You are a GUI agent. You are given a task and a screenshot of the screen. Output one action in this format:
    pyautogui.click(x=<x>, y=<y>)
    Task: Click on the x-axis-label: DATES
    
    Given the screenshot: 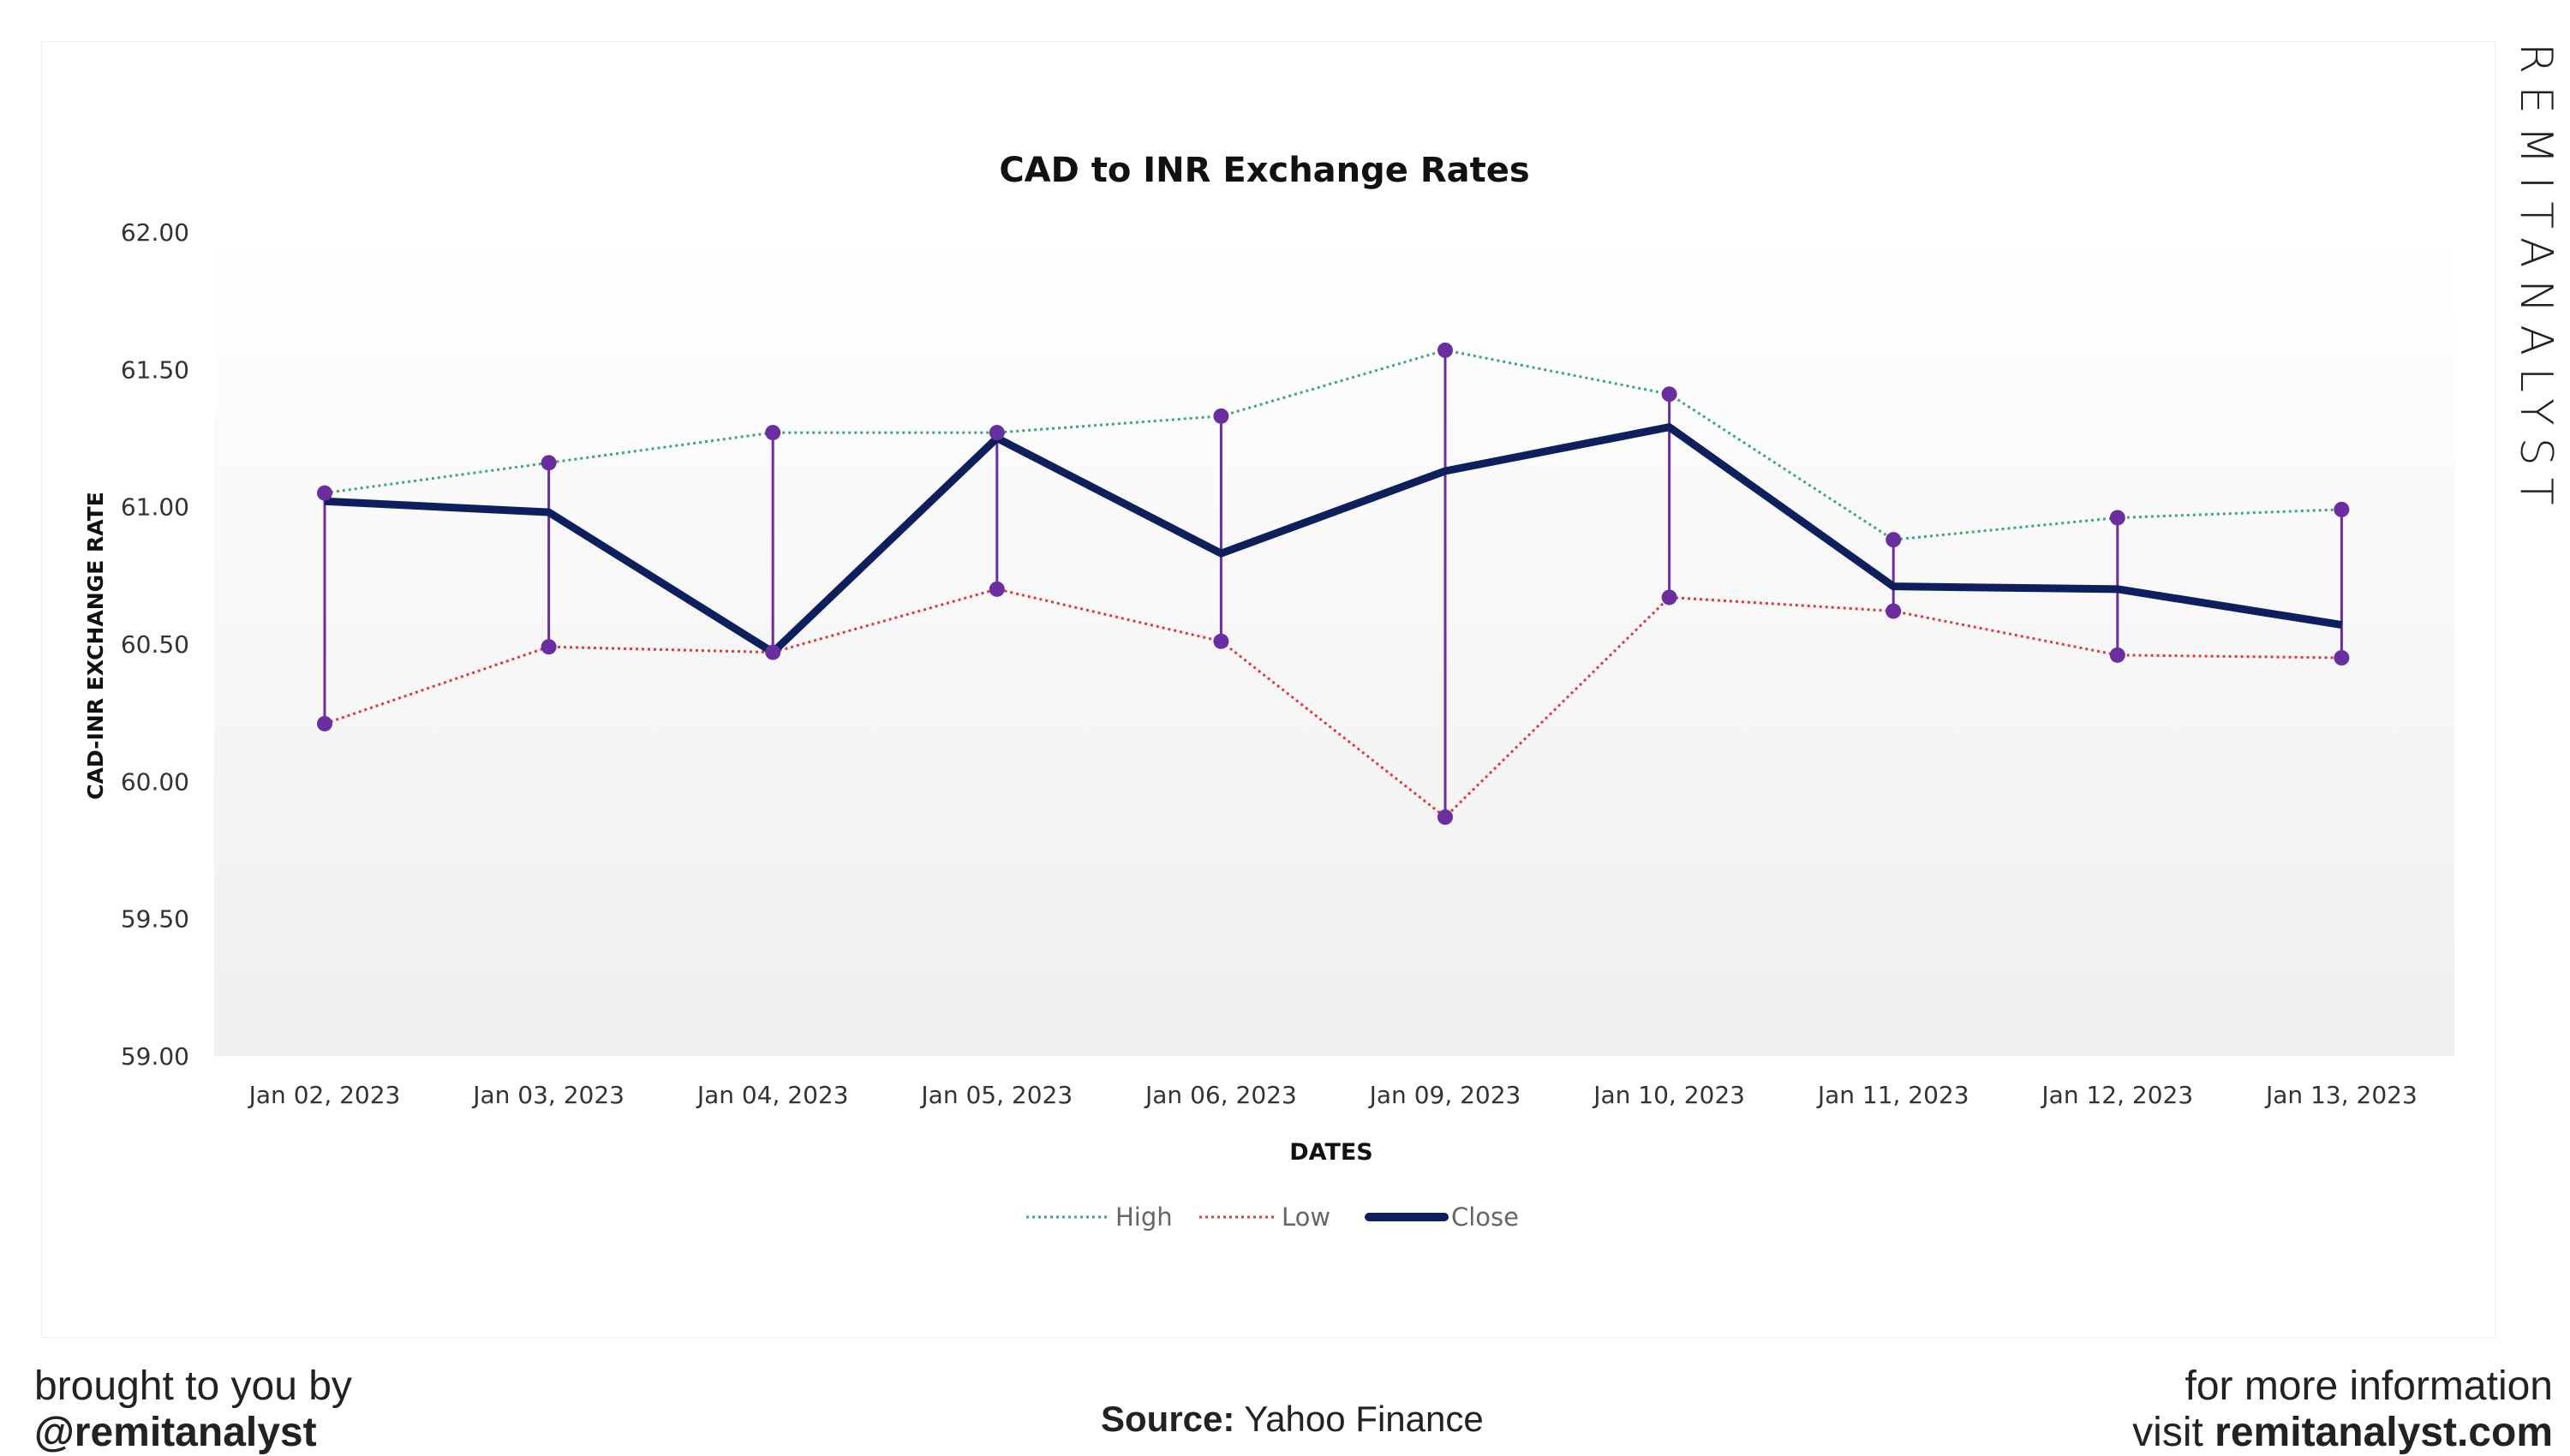 What is the action you would take?
    pyautogui.click(x=1331, y=1152)
    